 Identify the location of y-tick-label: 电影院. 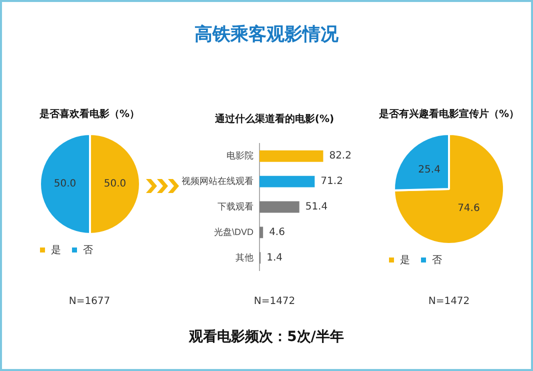
(240, 155).